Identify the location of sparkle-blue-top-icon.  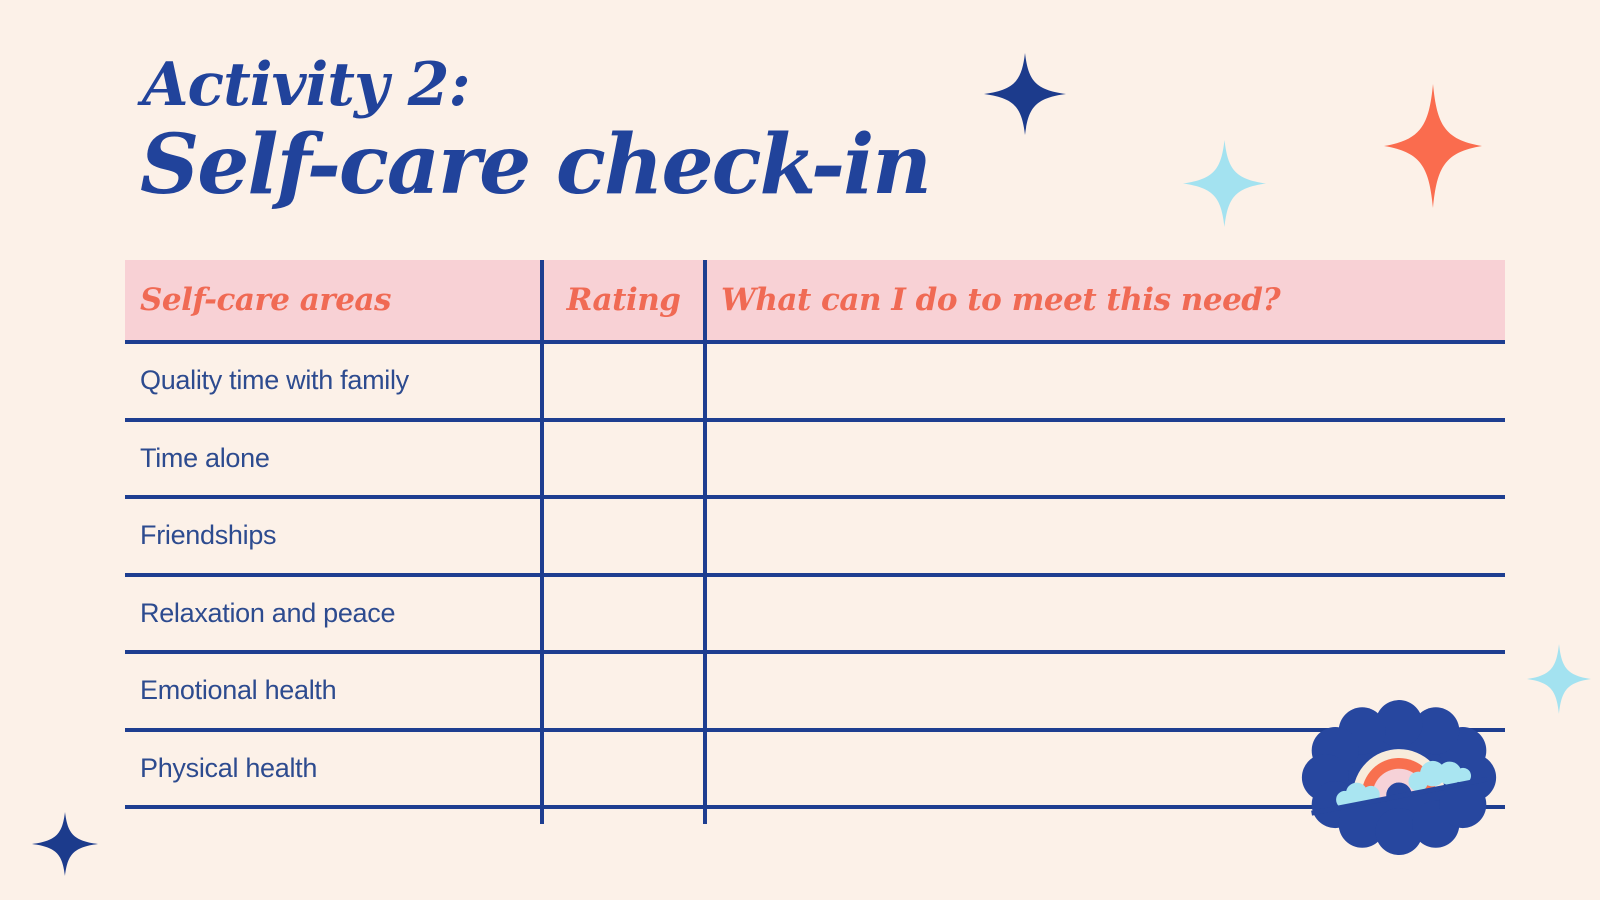
(1224, 183).